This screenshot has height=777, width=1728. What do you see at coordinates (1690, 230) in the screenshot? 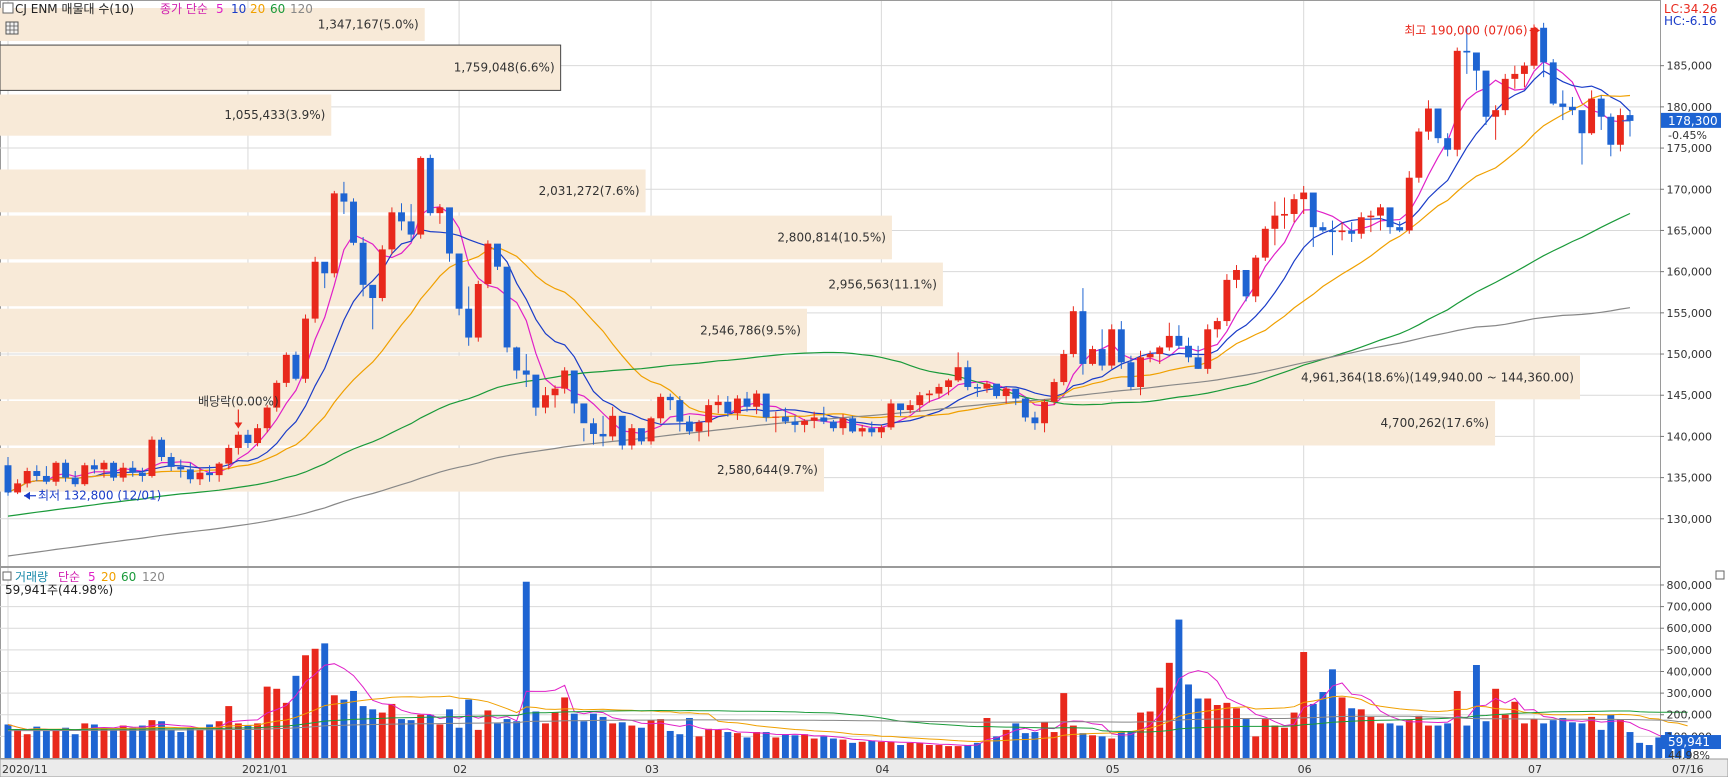
I see `price-tick-label: 165,000` at bounding box center [1690, 230].